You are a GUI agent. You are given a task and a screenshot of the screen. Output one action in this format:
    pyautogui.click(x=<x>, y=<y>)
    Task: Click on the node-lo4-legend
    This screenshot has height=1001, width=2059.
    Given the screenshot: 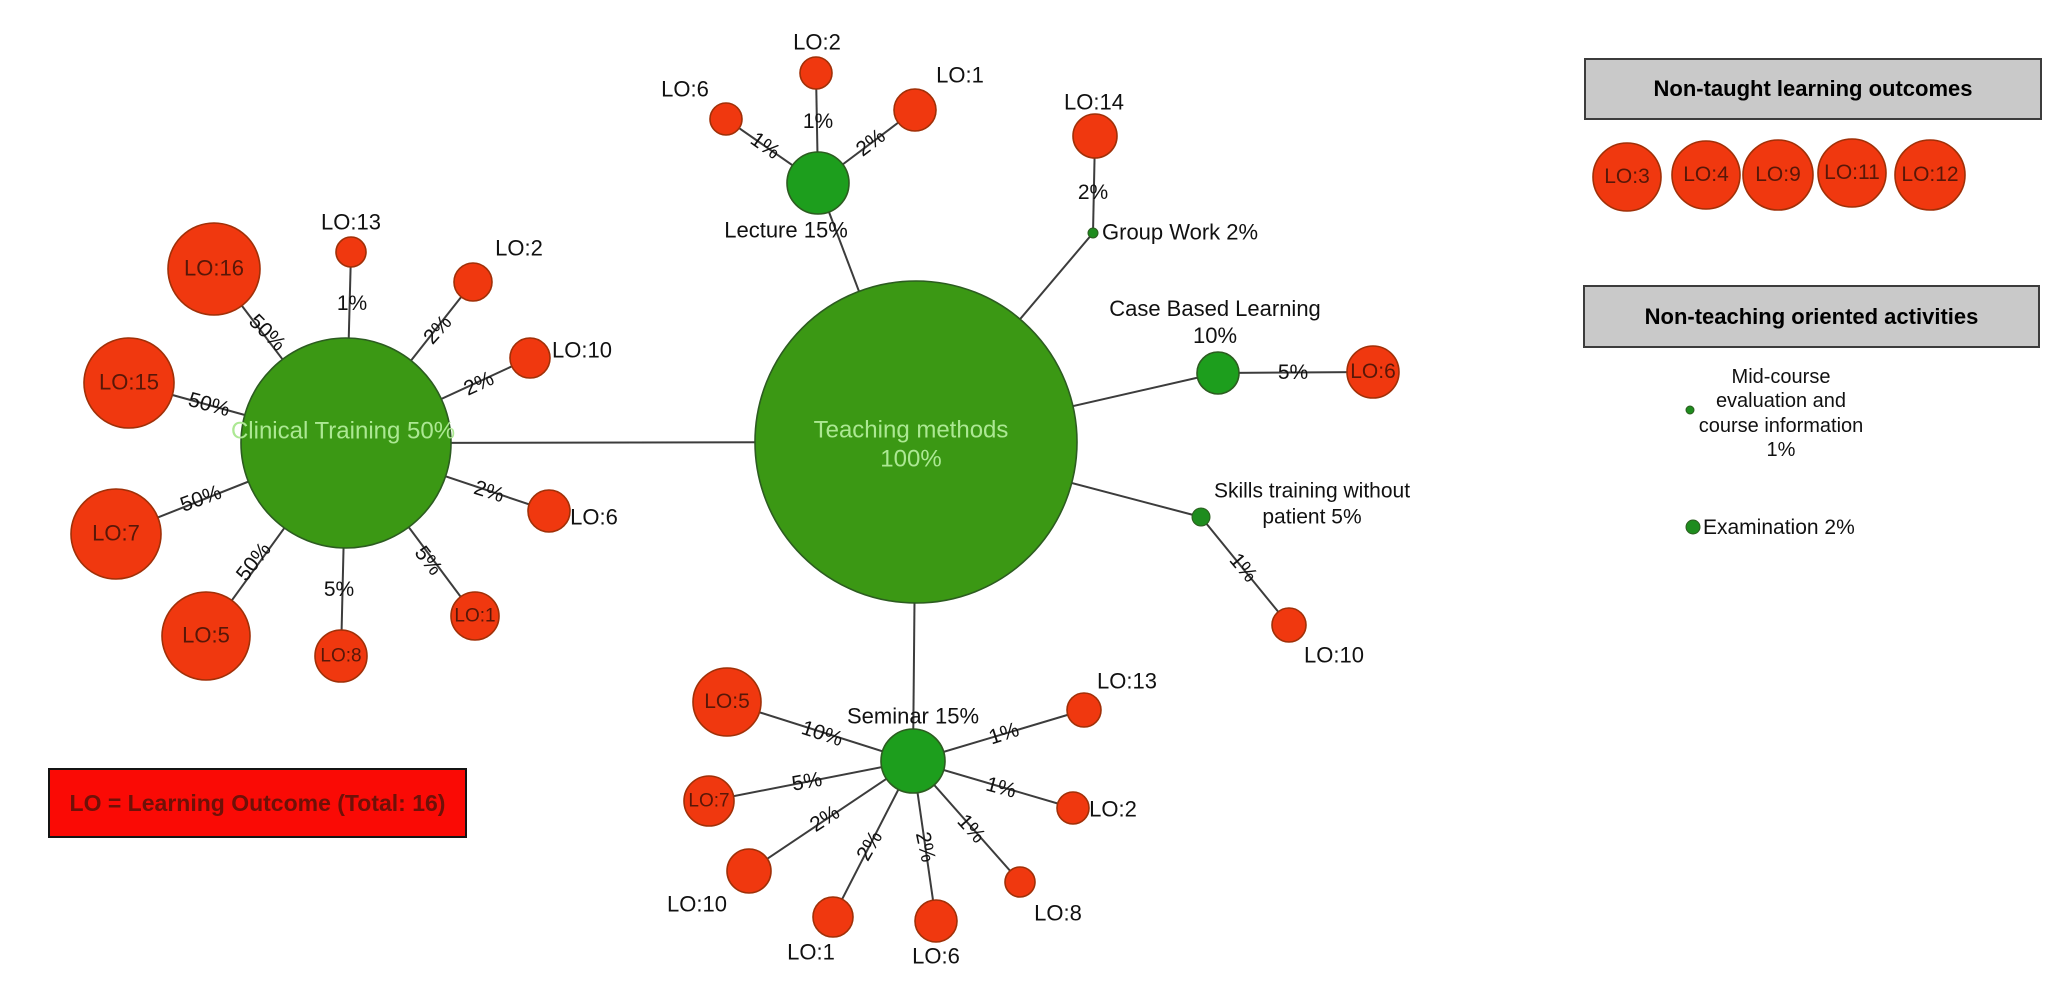 What is the action you would take?
    pyautogui.click(x=1706, y=175)
    